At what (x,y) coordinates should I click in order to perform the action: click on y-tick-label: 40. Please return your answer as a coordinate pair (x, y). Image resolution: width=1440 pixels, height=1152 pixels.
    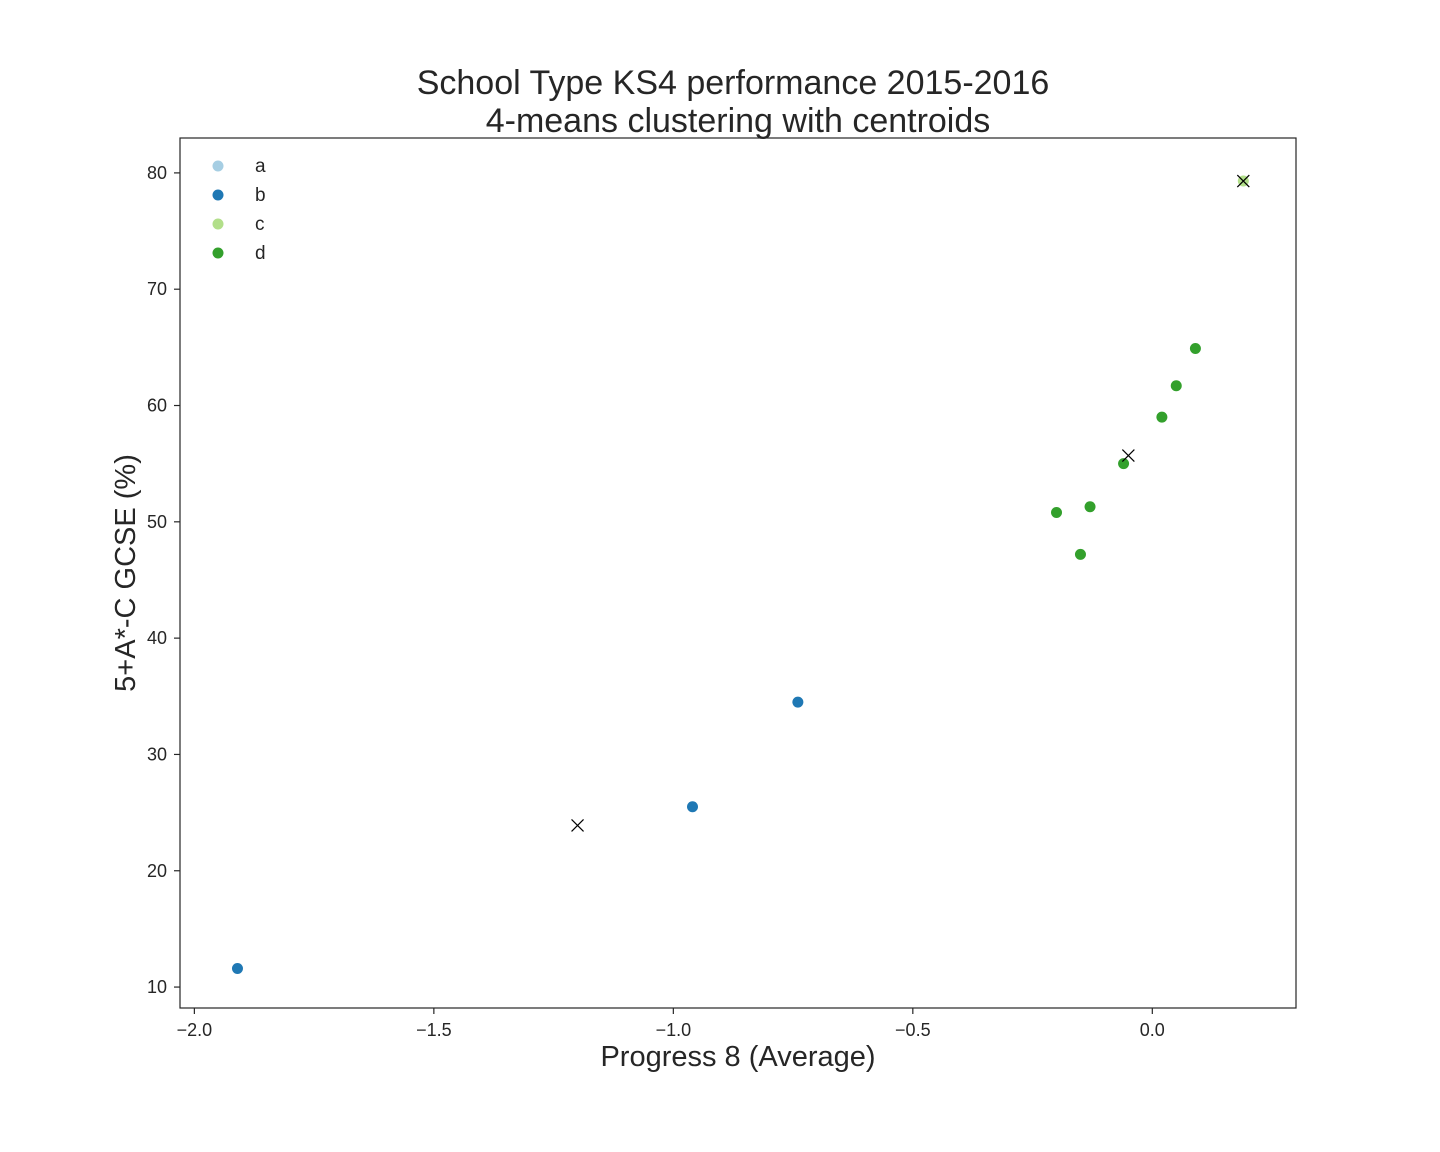
    Looking at the image, I should click on (157, 638).